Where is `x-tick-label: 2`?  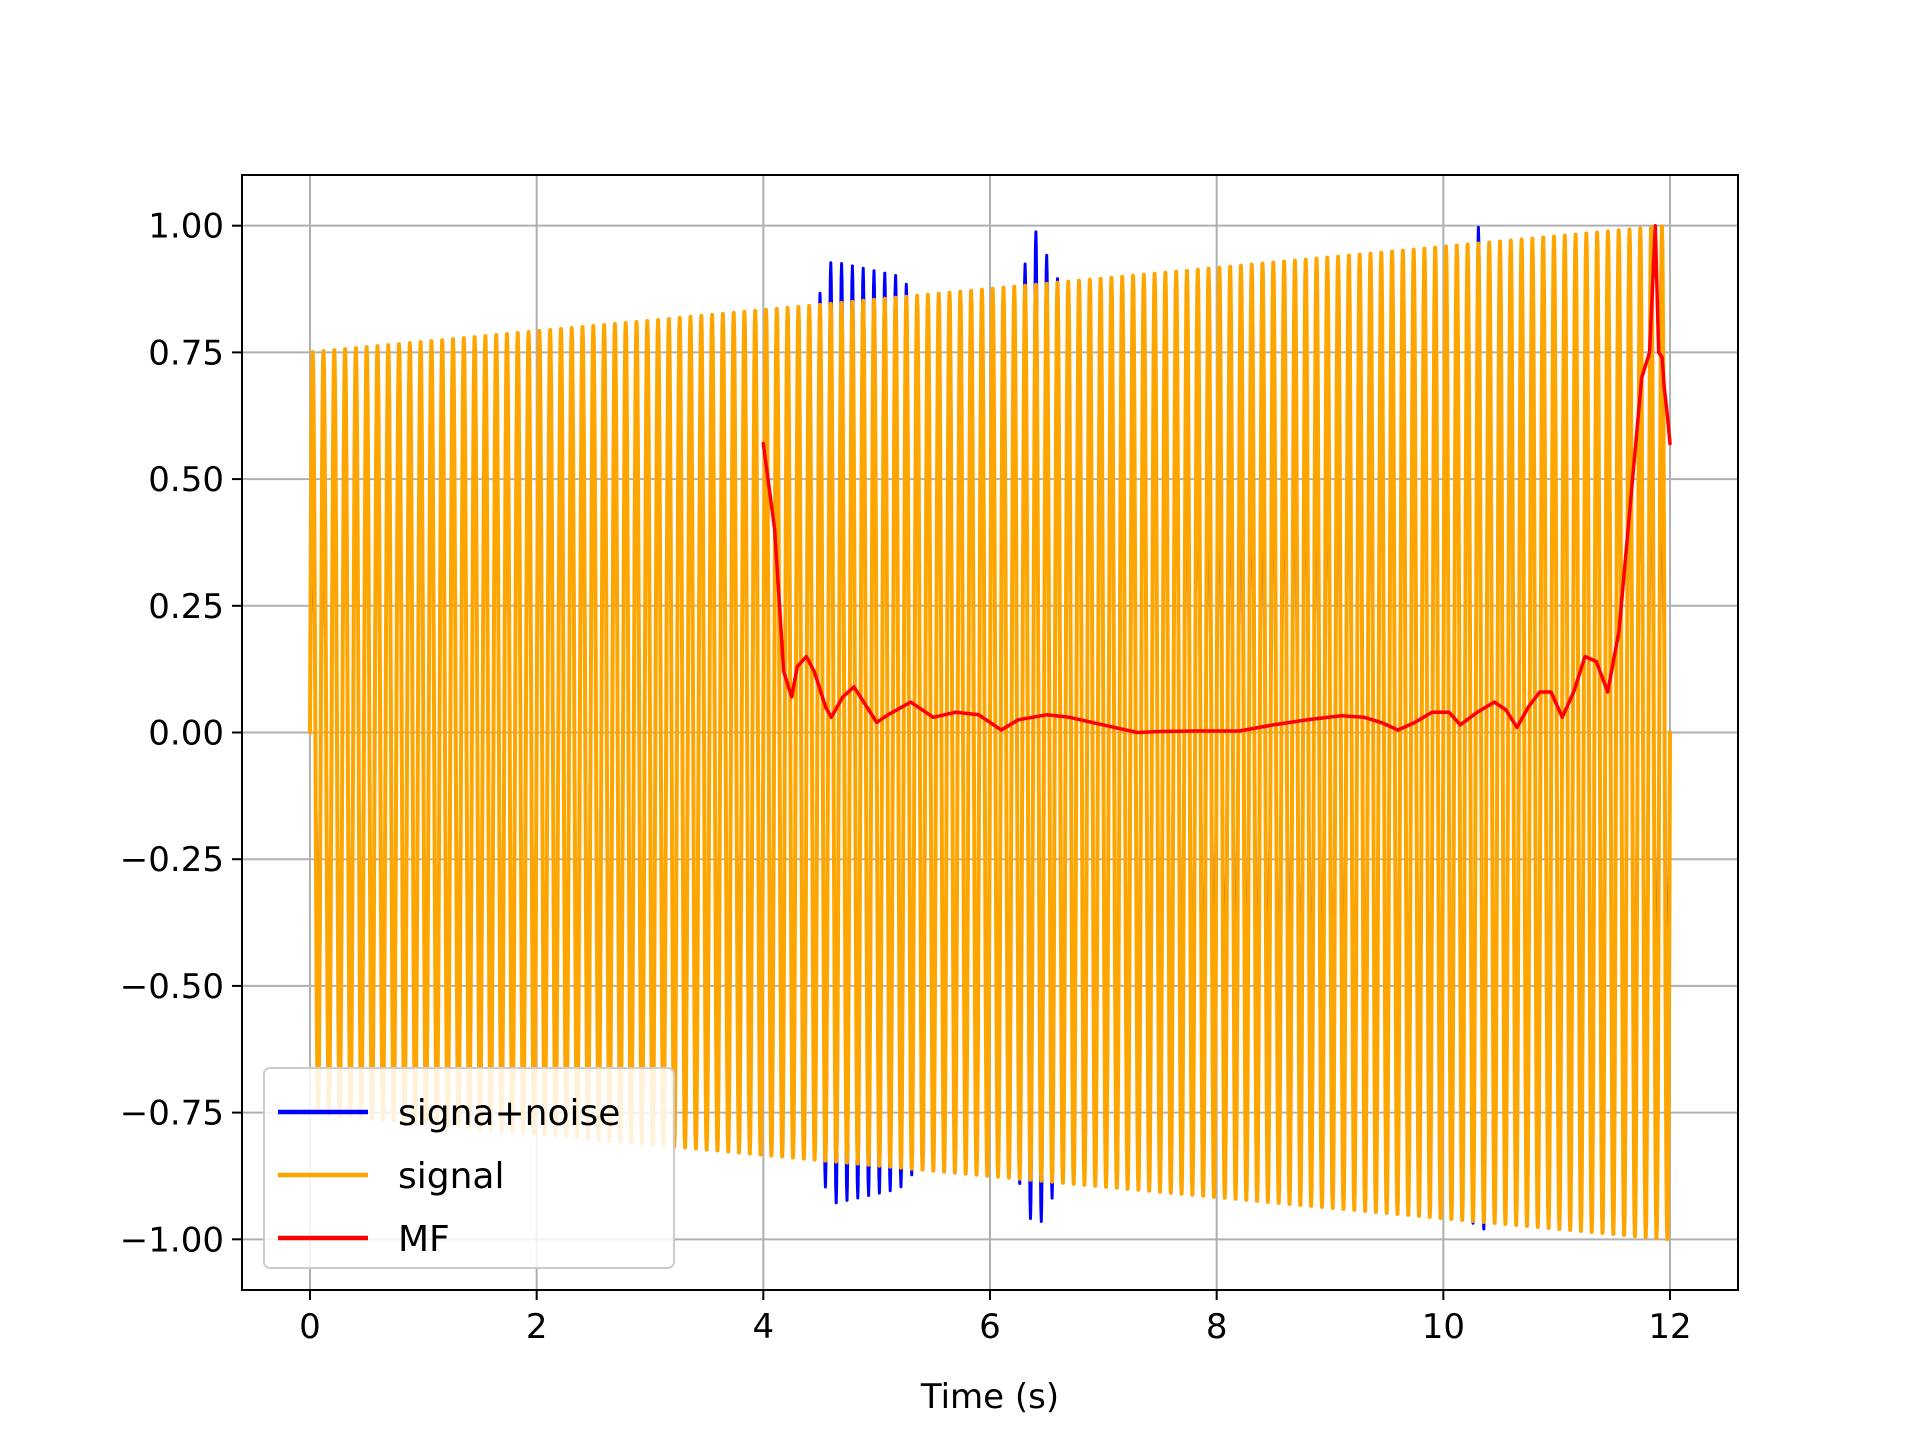
x-tick-label: 2 is located at coordinates (537, 1327).